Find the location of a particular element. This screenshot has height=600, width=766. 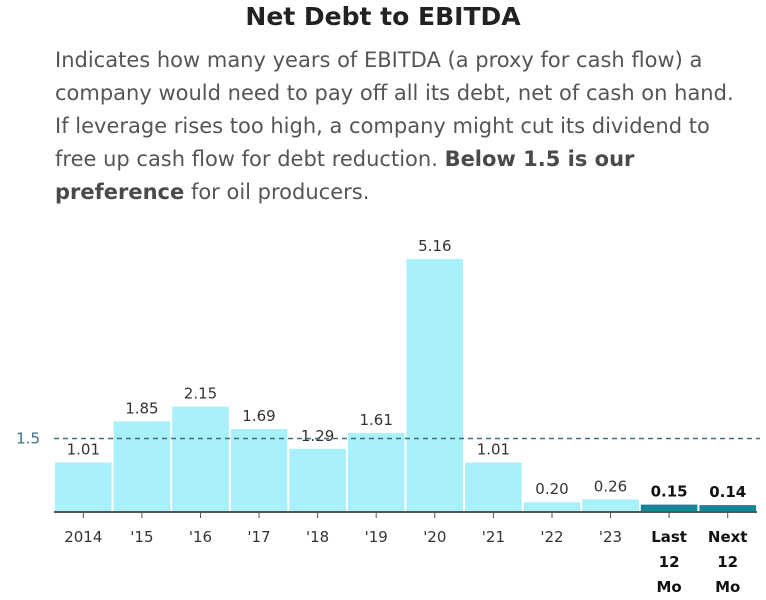

x-tick-label: '21 is located at coordinates (493, 537).